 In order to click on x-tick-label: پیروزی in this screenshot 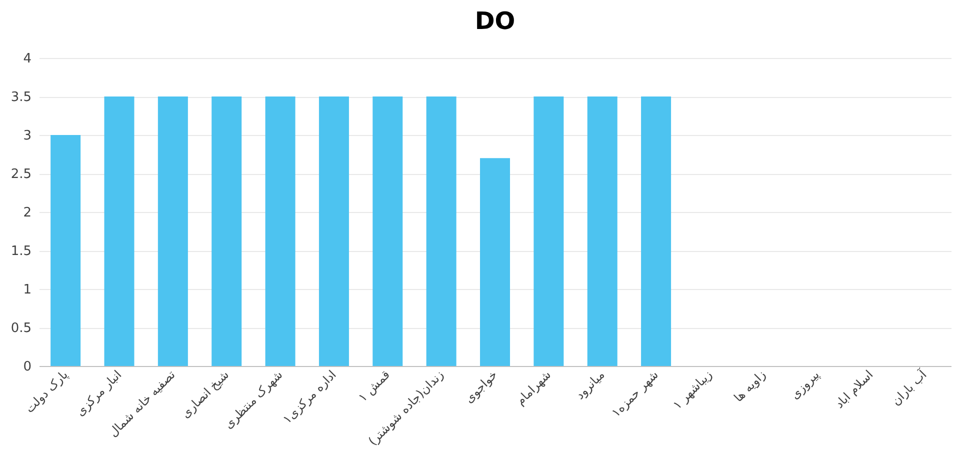, I will do `click(805, 385)`.